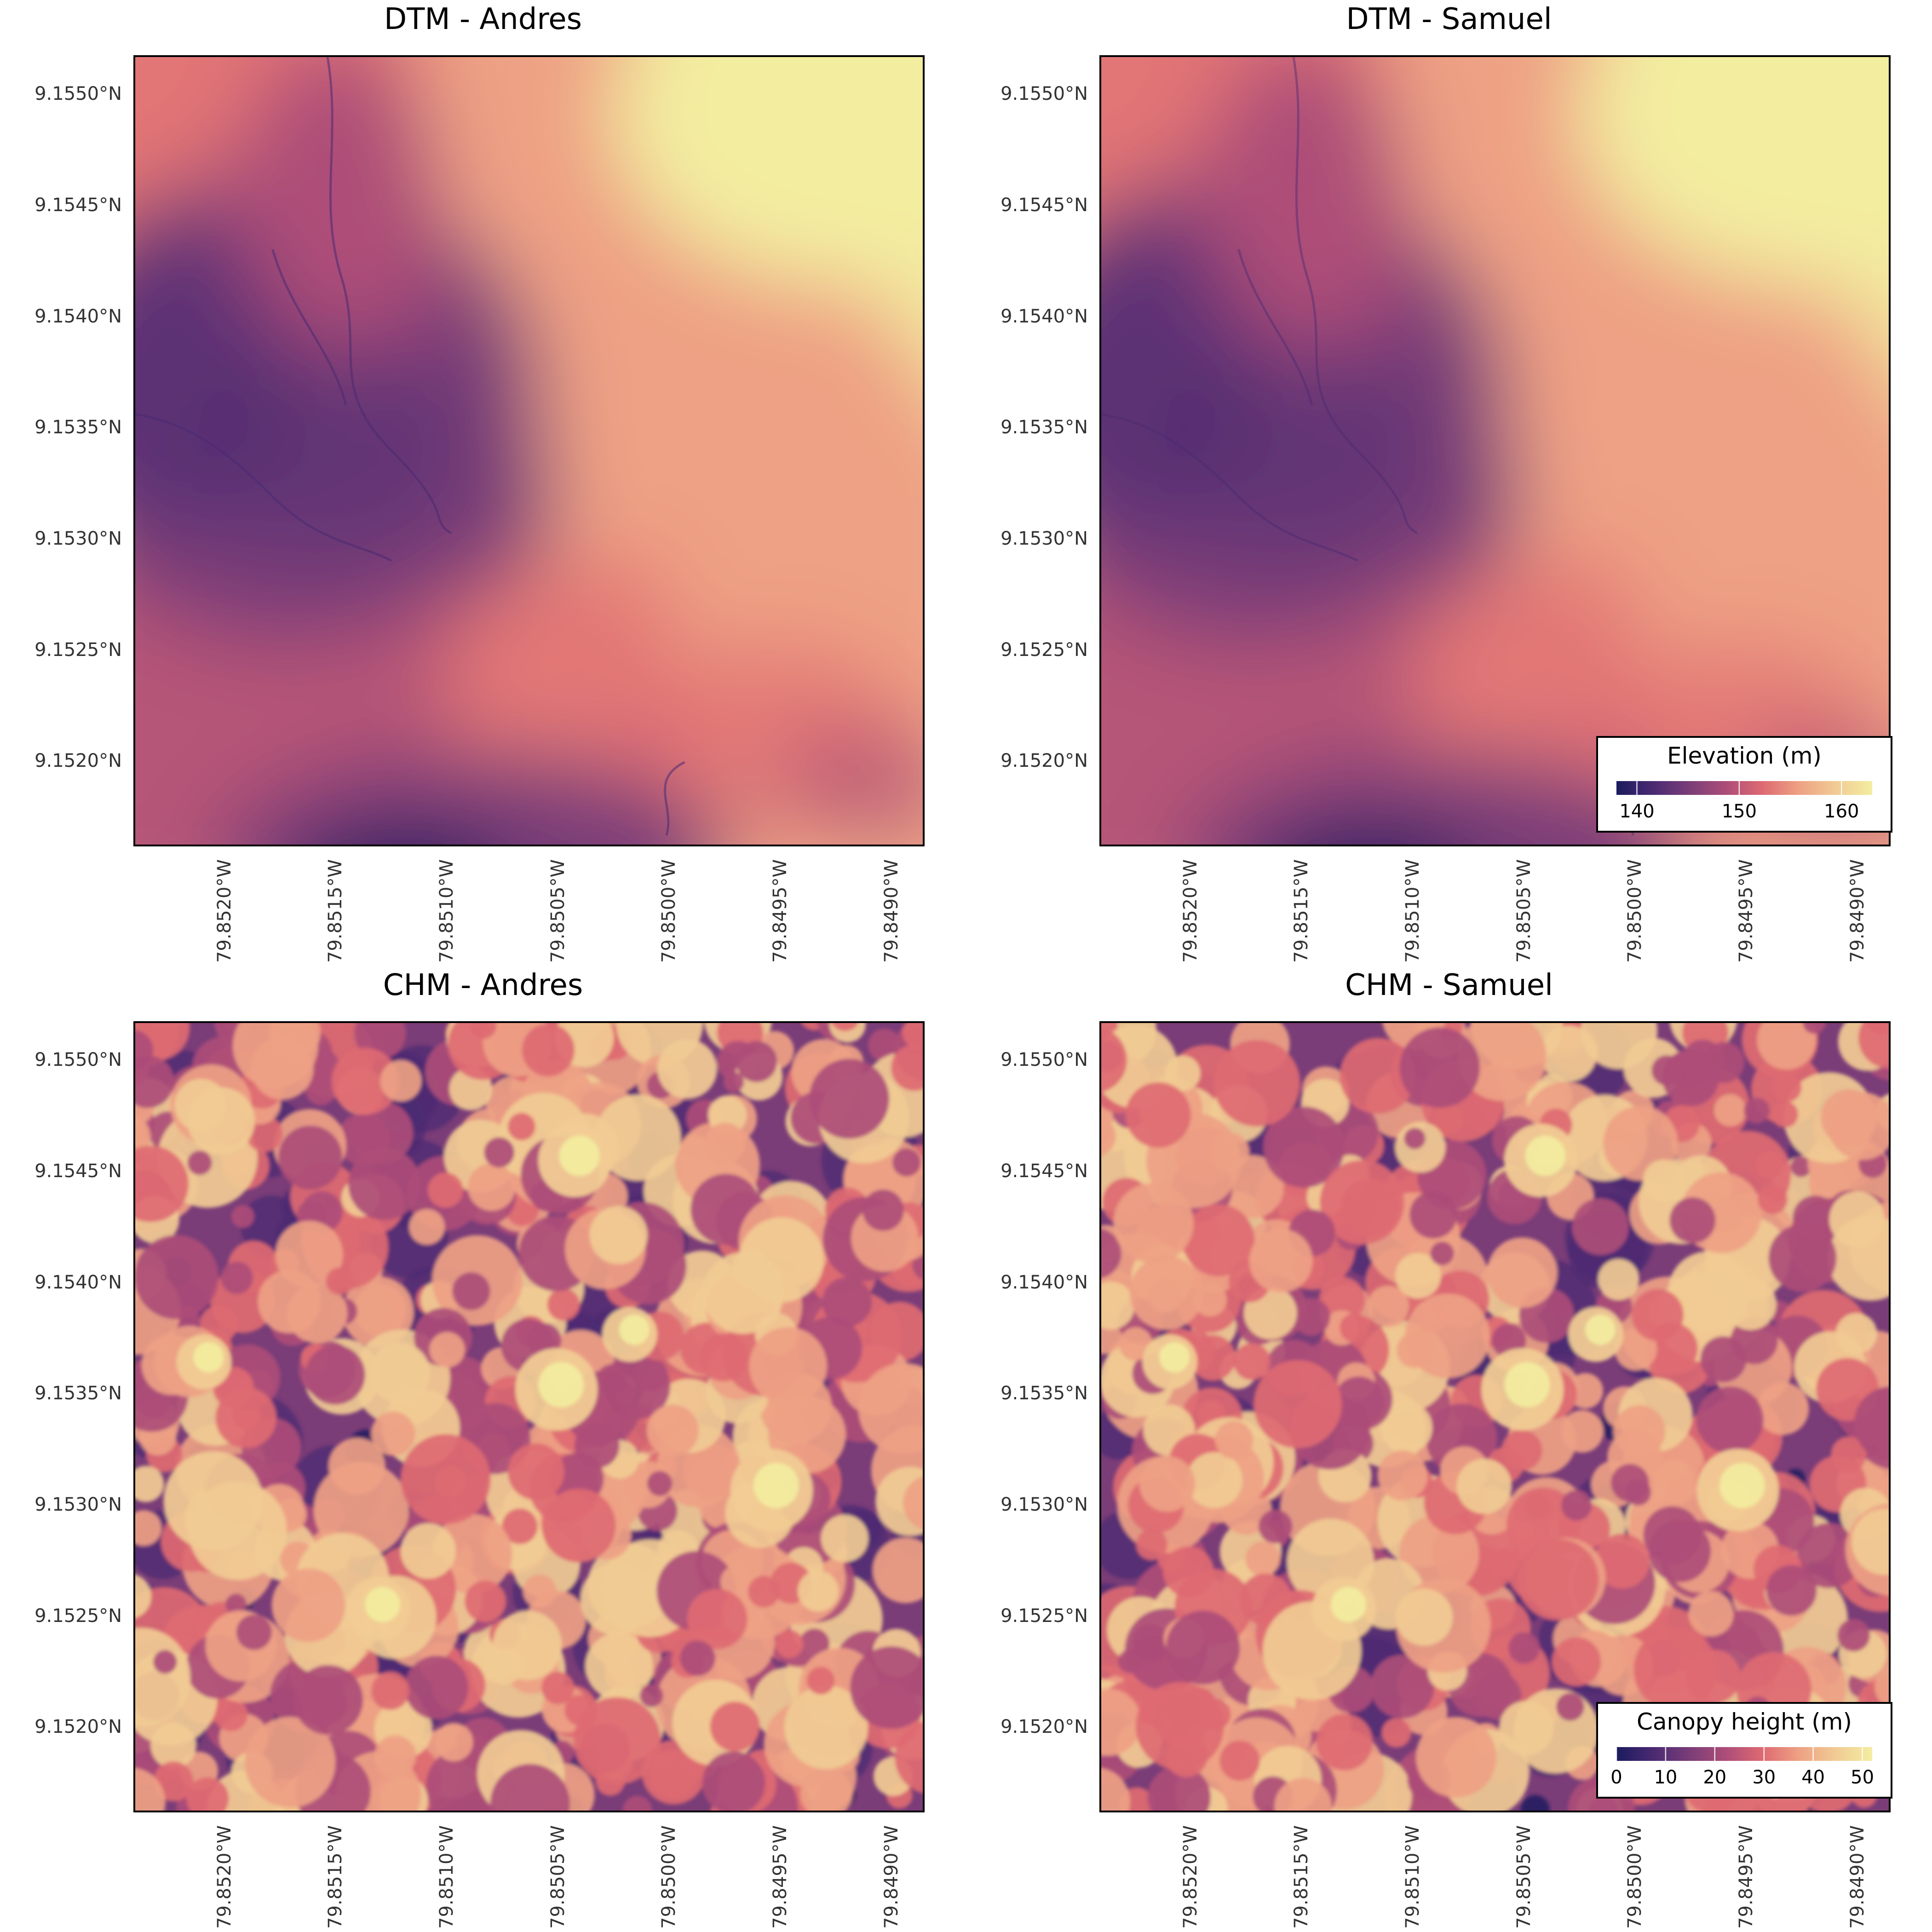  Describe the element at coordinates (483, 985) in the screenshot. I see `panel-title: CHM - Andres` at that location.